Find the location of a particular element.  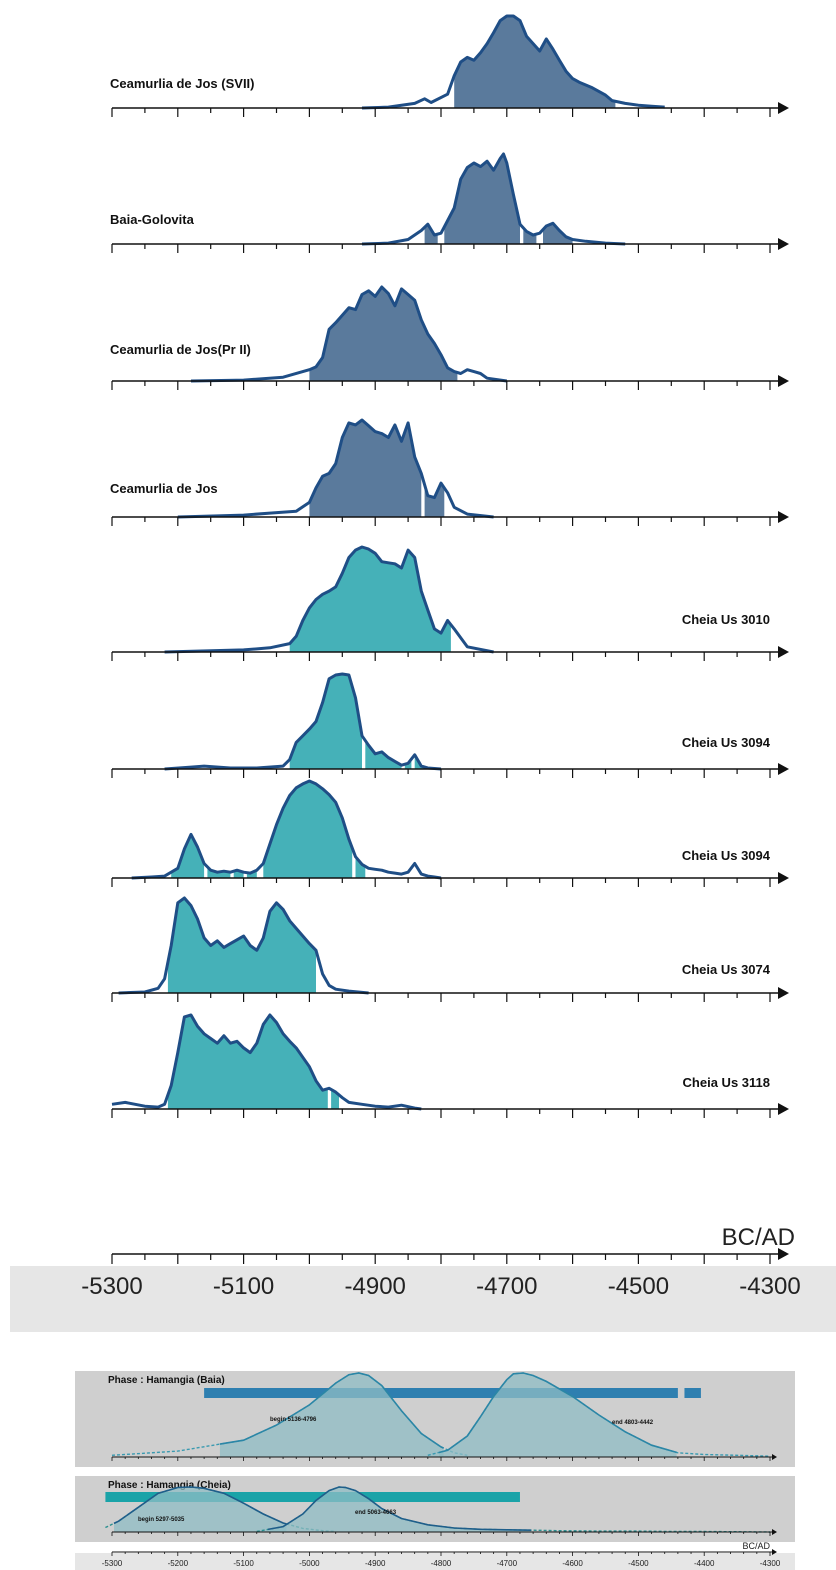

sample-plot: Cheia Us 3010 is located at coordinates (450, 603).